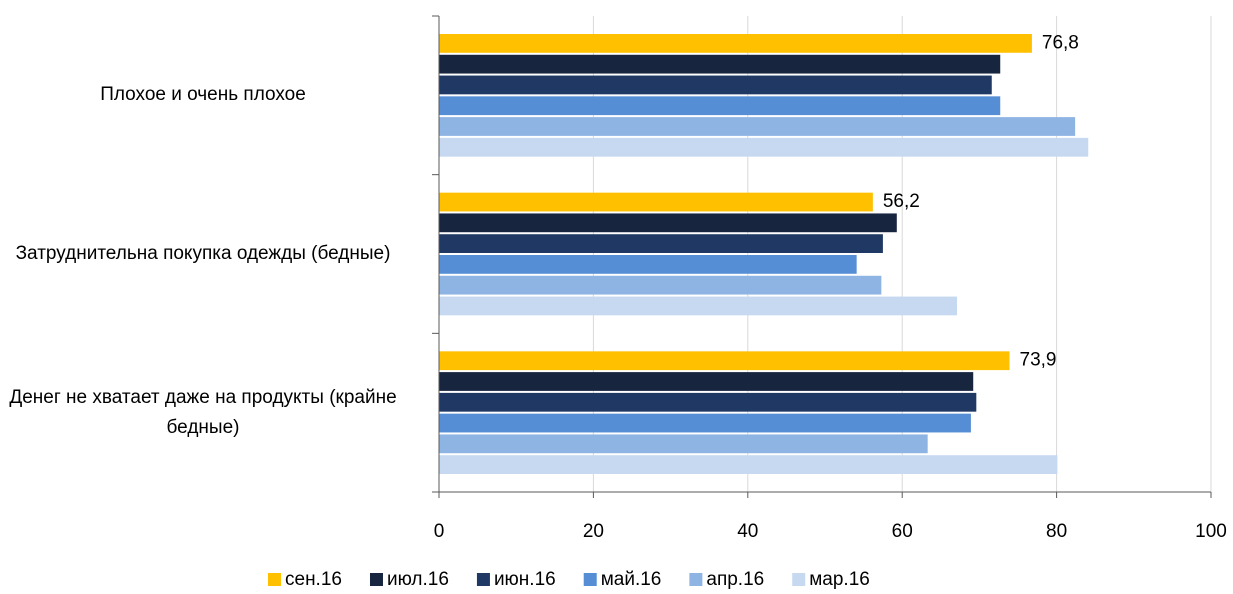 The image size is (1233, 594). Describe the element at coordinates (1038, 360) in the screenshot. I see `value-label: 73,9` at that location.